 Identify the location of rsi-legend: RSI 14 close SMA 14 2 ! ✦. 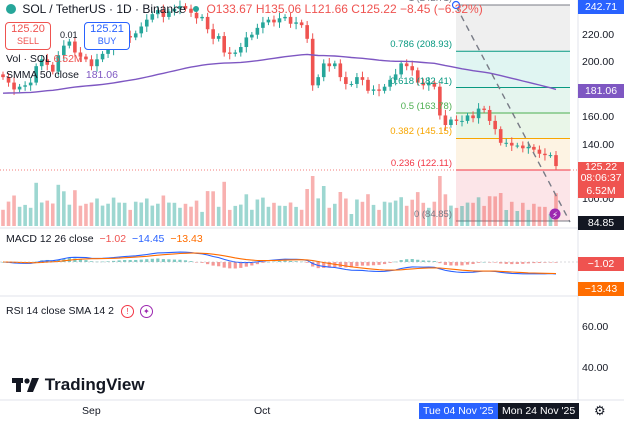
(79, 311).